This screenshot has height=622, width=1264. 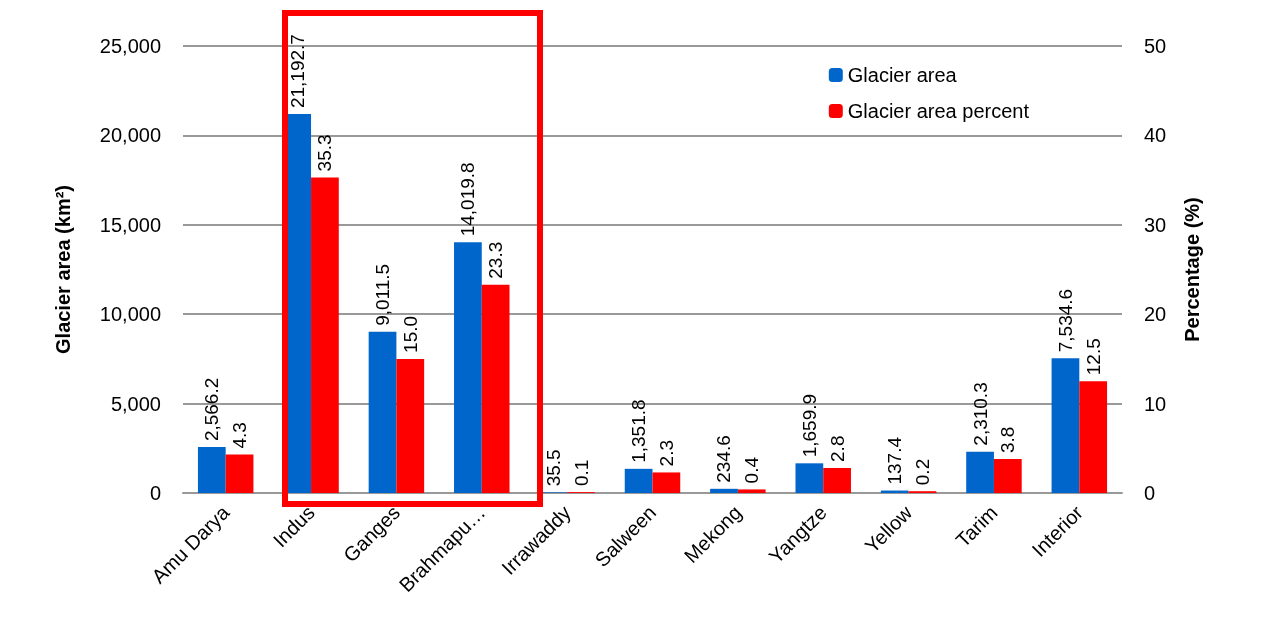 What do you see at coordinates (1065, 320) in the screenshot?
I see `data-label: 7,534.6` at bounding box center [1065, 320].